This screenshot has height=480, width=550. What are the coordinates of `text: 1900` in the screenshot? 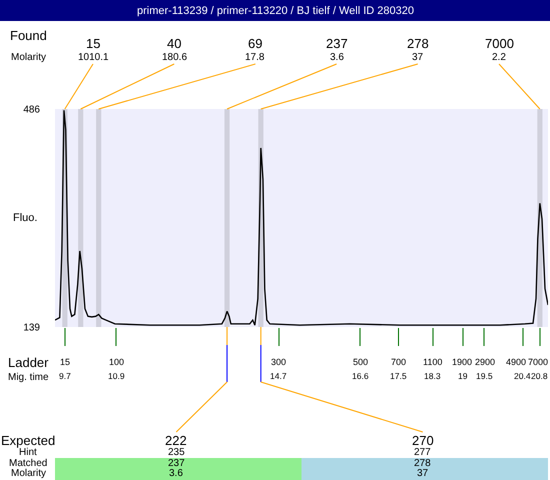 It's located at (462, 362).